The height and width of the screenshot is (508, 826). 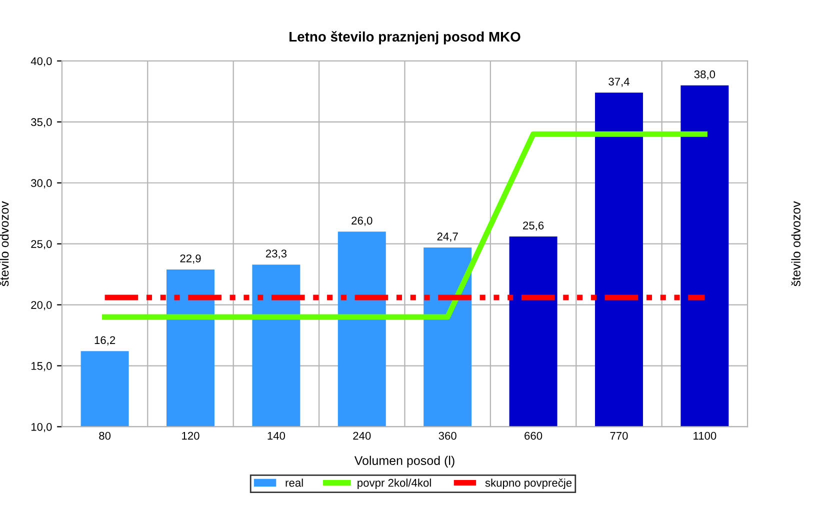 I want to click on y-tick-label: 30,0, so click(x=41, y=183).